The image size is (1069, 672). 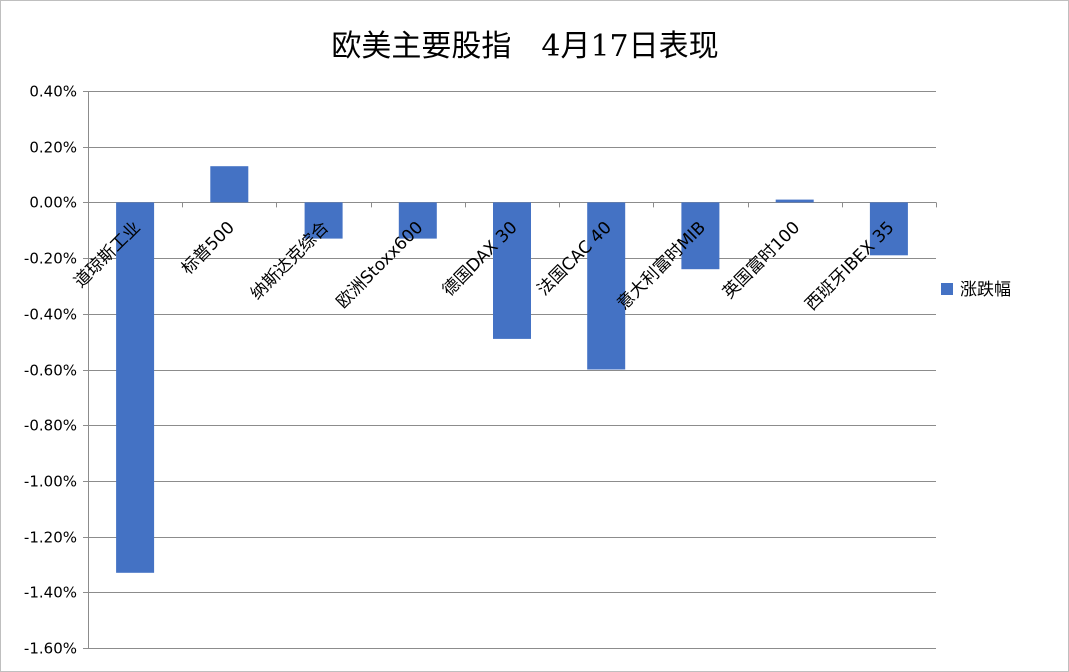 What do you see at coordinates (50, 649) in the screenshot?
I see `y-tick-label: -1.60%` at bounding box center [50, 649].